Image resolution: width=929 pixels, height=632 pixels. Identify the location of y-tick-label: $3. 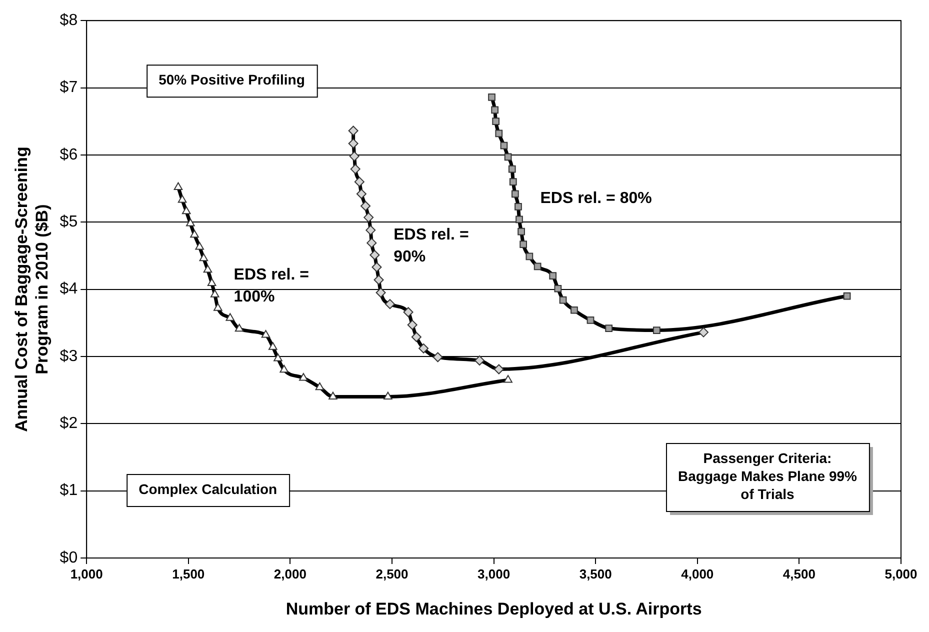
(69, 356).